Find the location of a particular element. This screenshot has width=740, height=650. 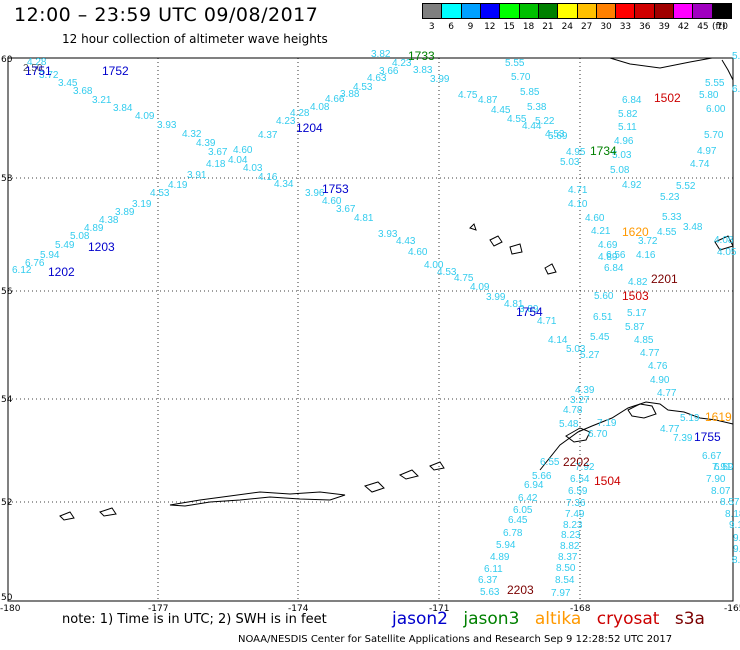

wave-height-value: 6.55 is located at coordinates (550, 462).